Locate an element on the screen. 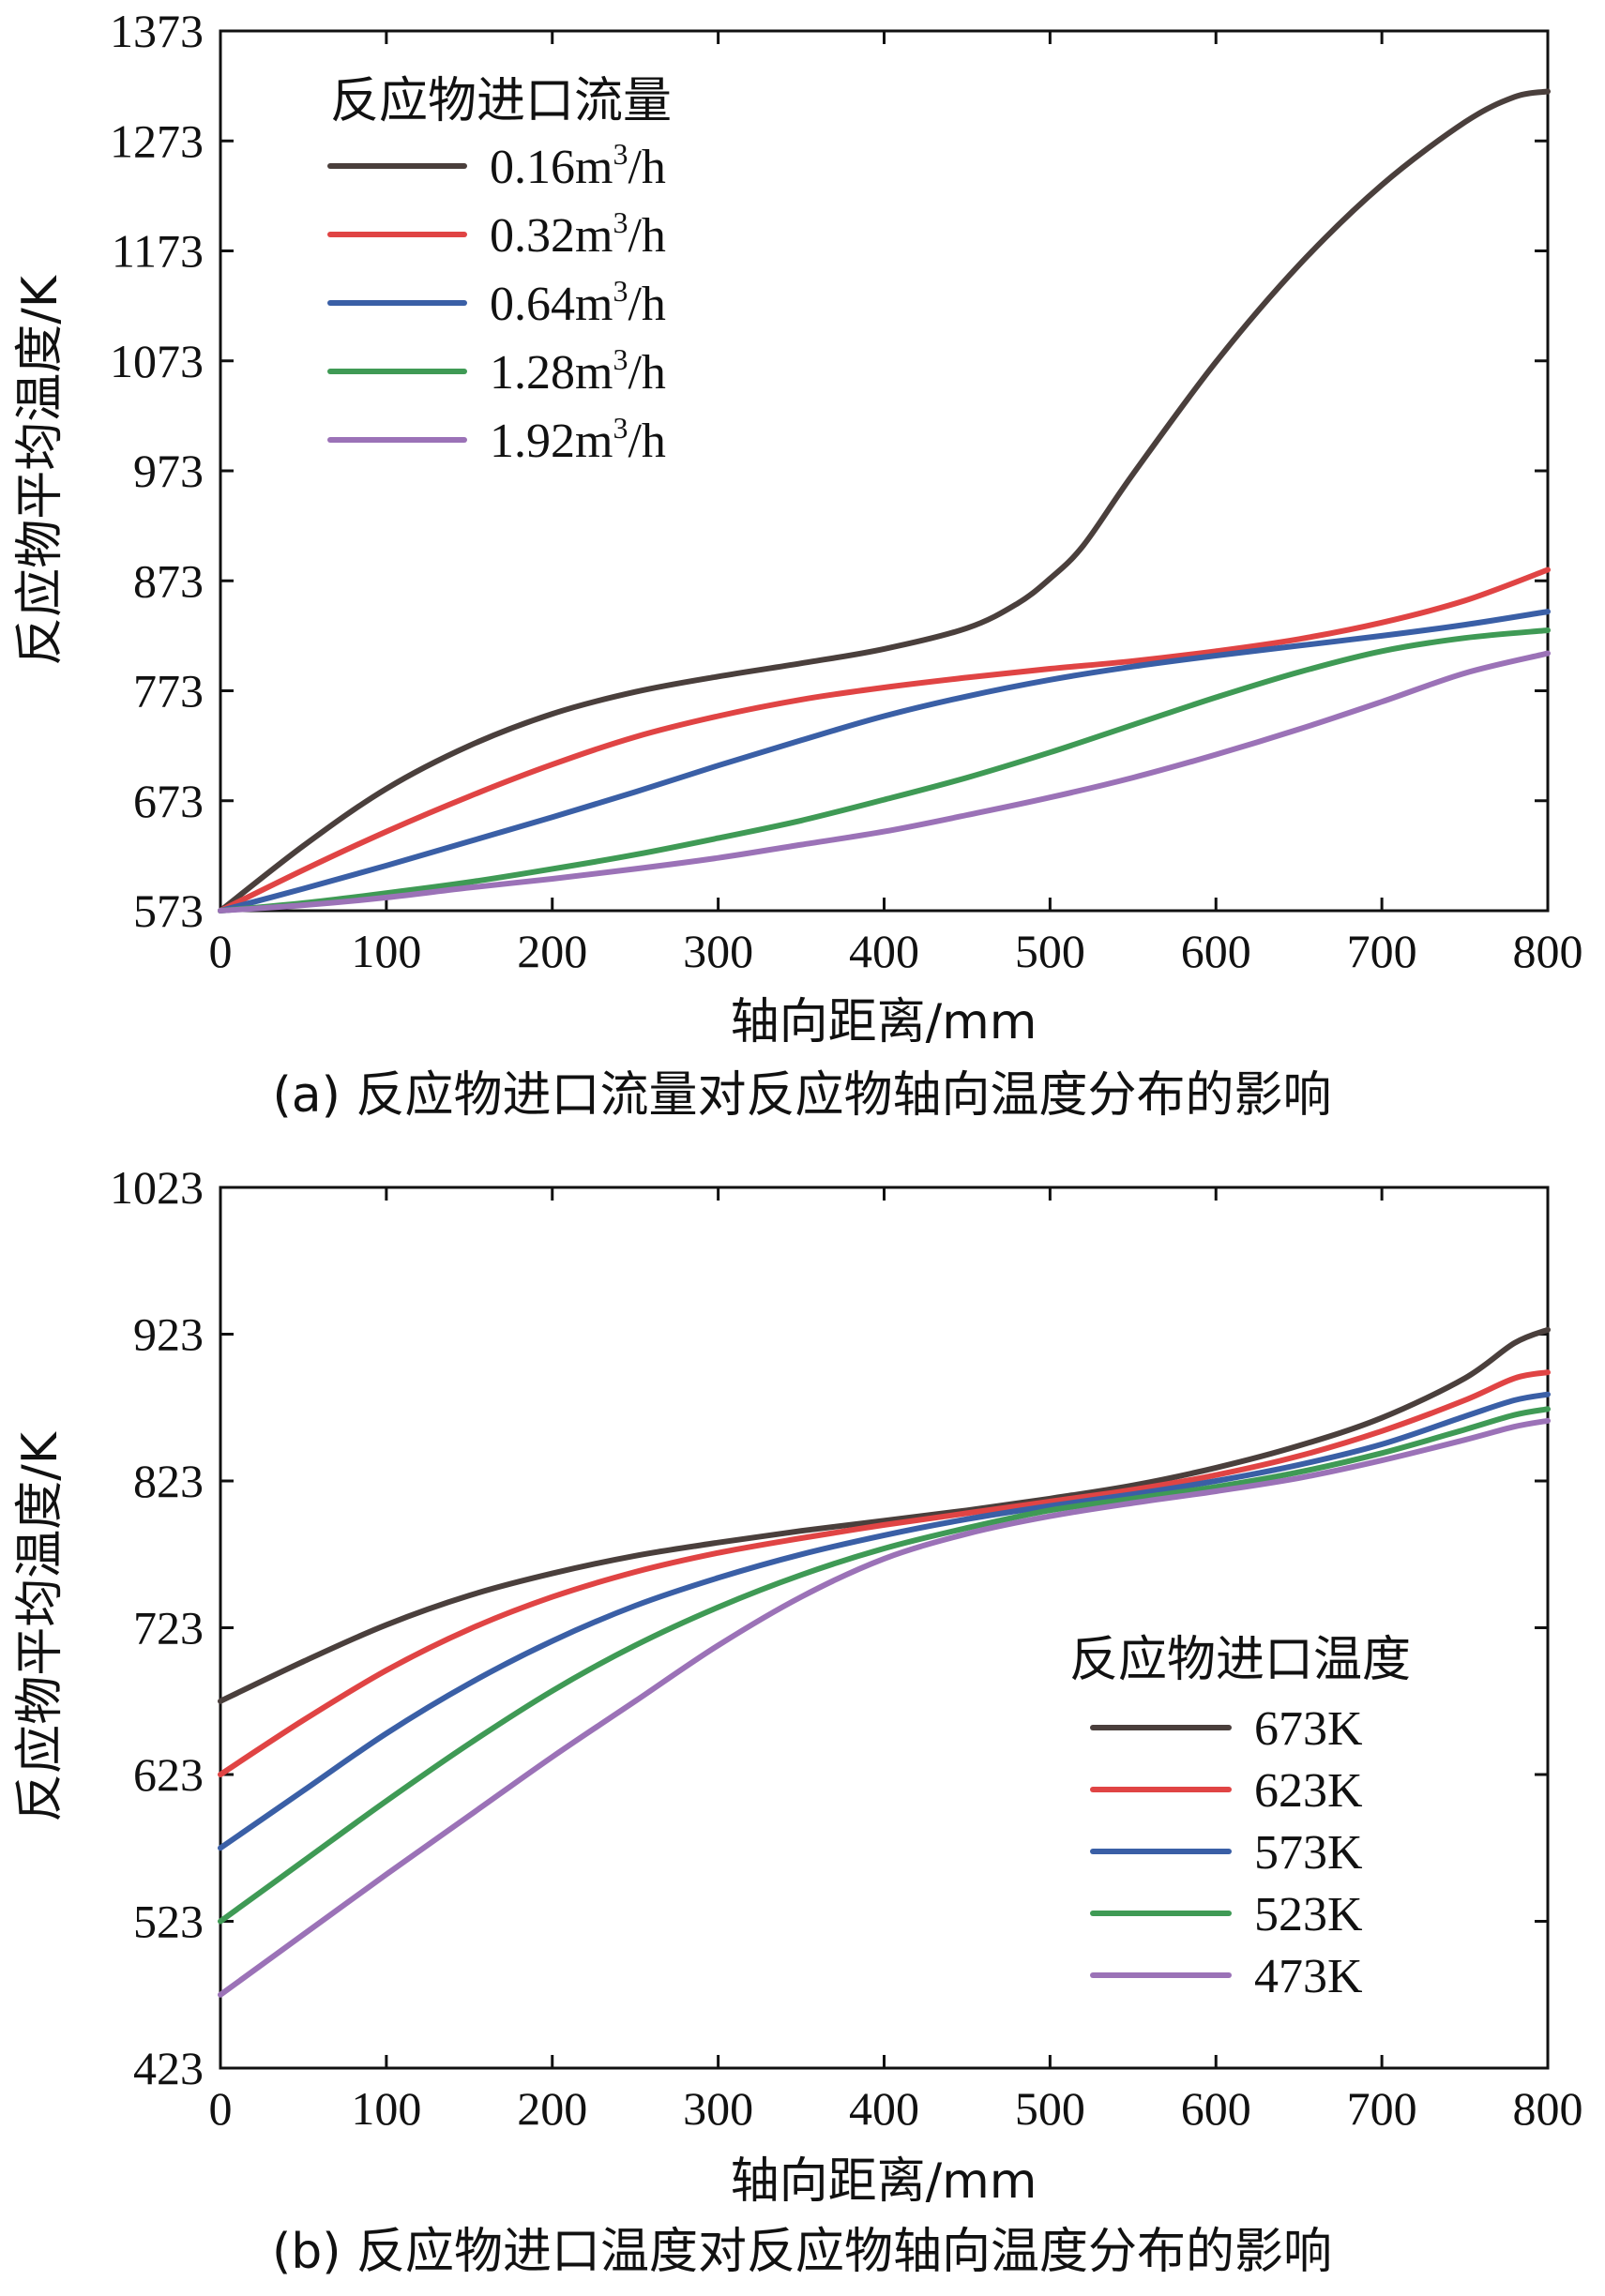 This screenshot has width=1605, height=2296. legend-label-b-2: 573K is located at coordinates (1308, 1853).